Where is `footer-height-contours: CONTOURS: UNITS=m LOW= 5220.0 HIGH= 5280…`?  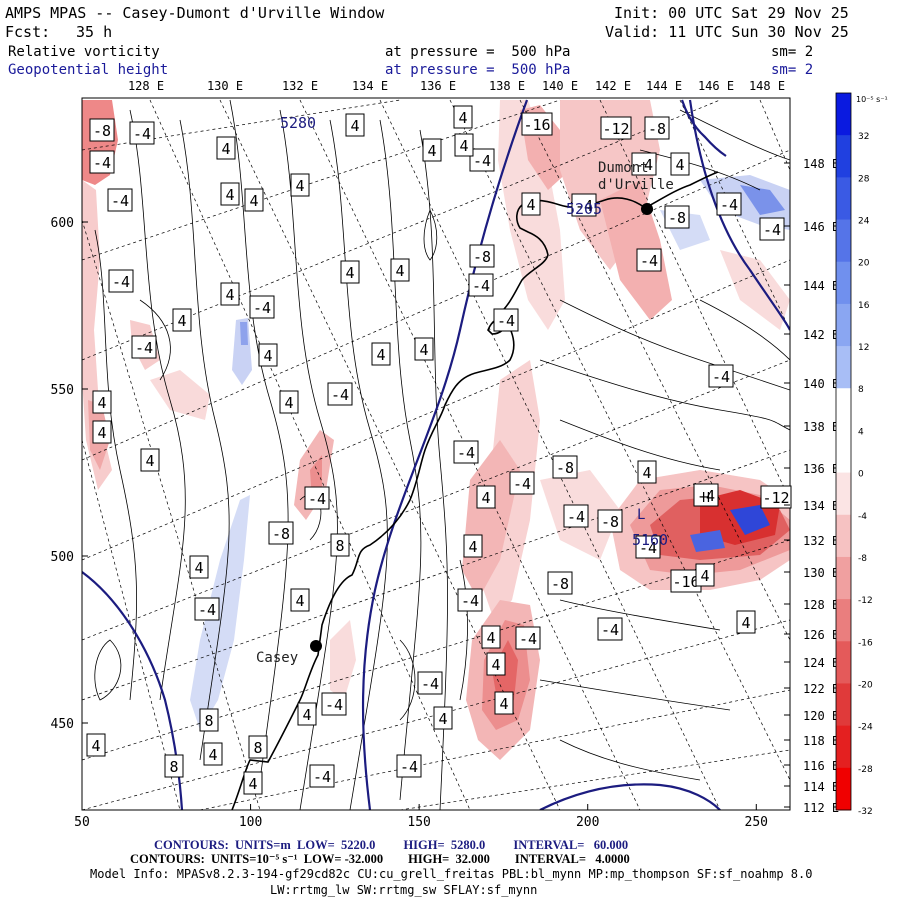 footer-height-contours: CONTOURS: UNITS=m LOW= 5220.0 HIGH= 5280… is located at coordinates (391, 845).